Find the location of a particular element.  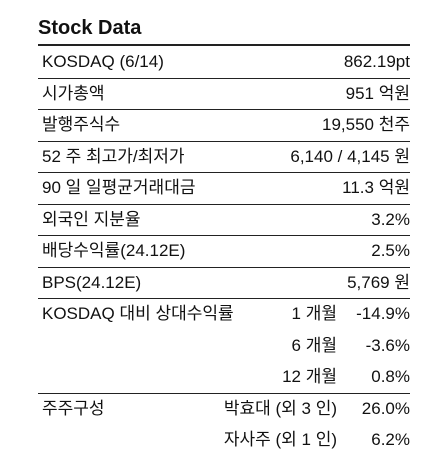

row-label: 발행주식수 is located at coordinates (81, 124).